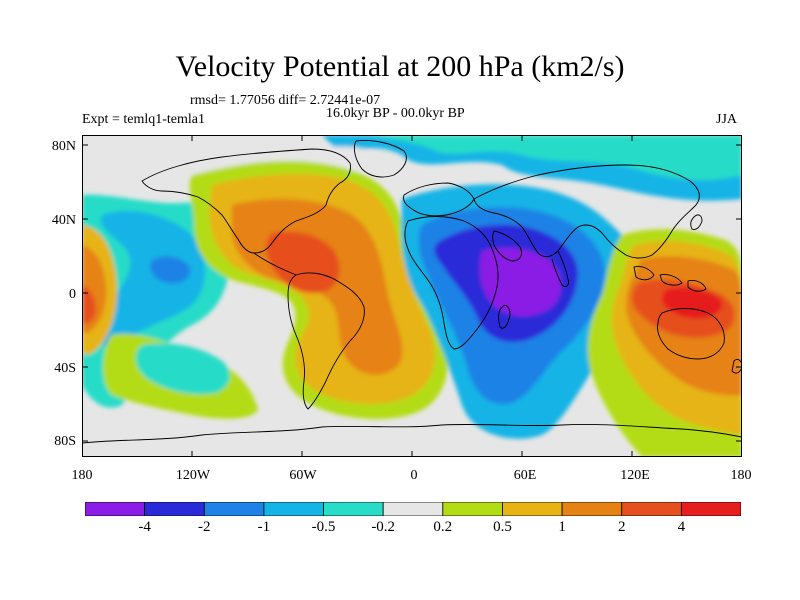 The width and height of the screenshot is (800, 600). What do you see at coordinates (275, 264) in the screenshot?
I see `coastline-central-america` at bounding box center [275, 264].